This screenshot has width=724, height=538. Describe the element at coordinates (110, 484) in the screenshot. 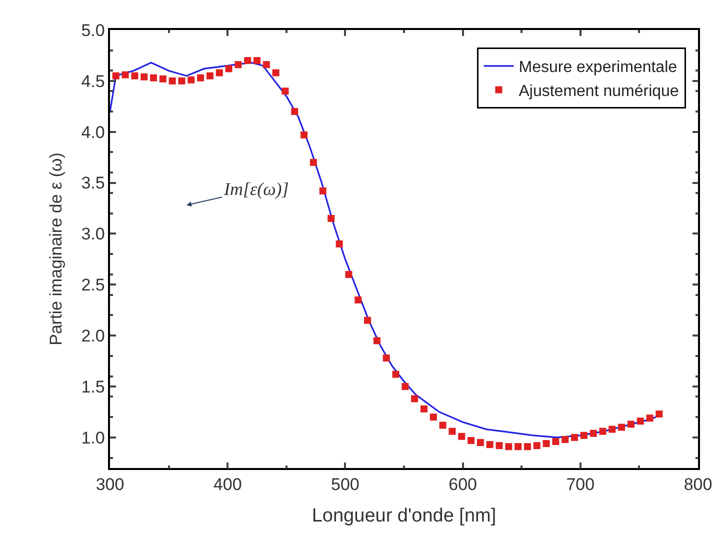

I see `x-tick-label: 300` at that location.